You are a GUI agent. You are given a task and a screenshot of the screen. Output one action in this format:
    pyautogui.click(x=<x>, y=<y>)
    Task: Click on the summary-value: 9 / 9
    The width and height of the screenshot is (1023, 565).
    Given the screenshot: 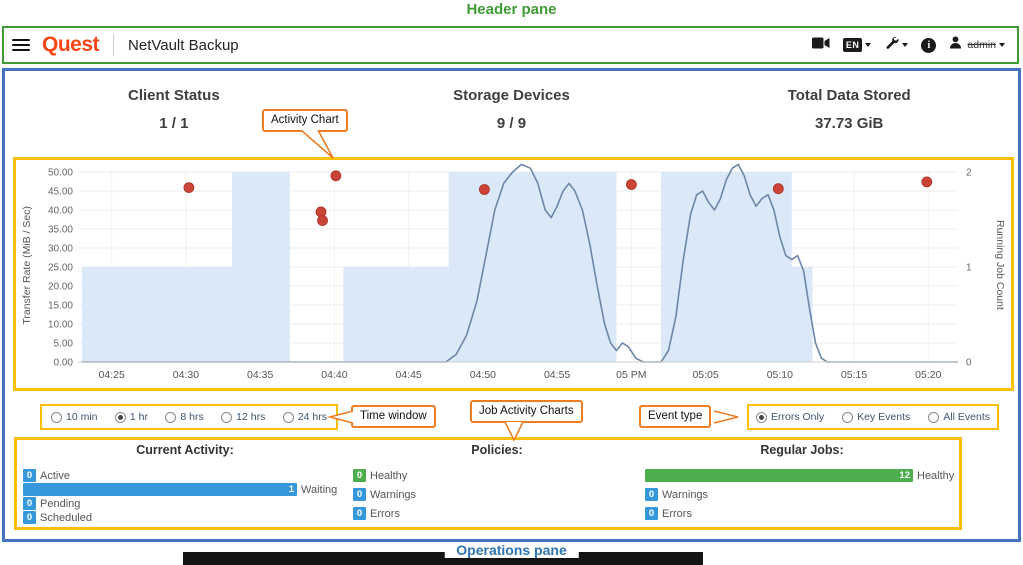 What is the action you would take?
    pyautogui.click(x=511, y=123)
    